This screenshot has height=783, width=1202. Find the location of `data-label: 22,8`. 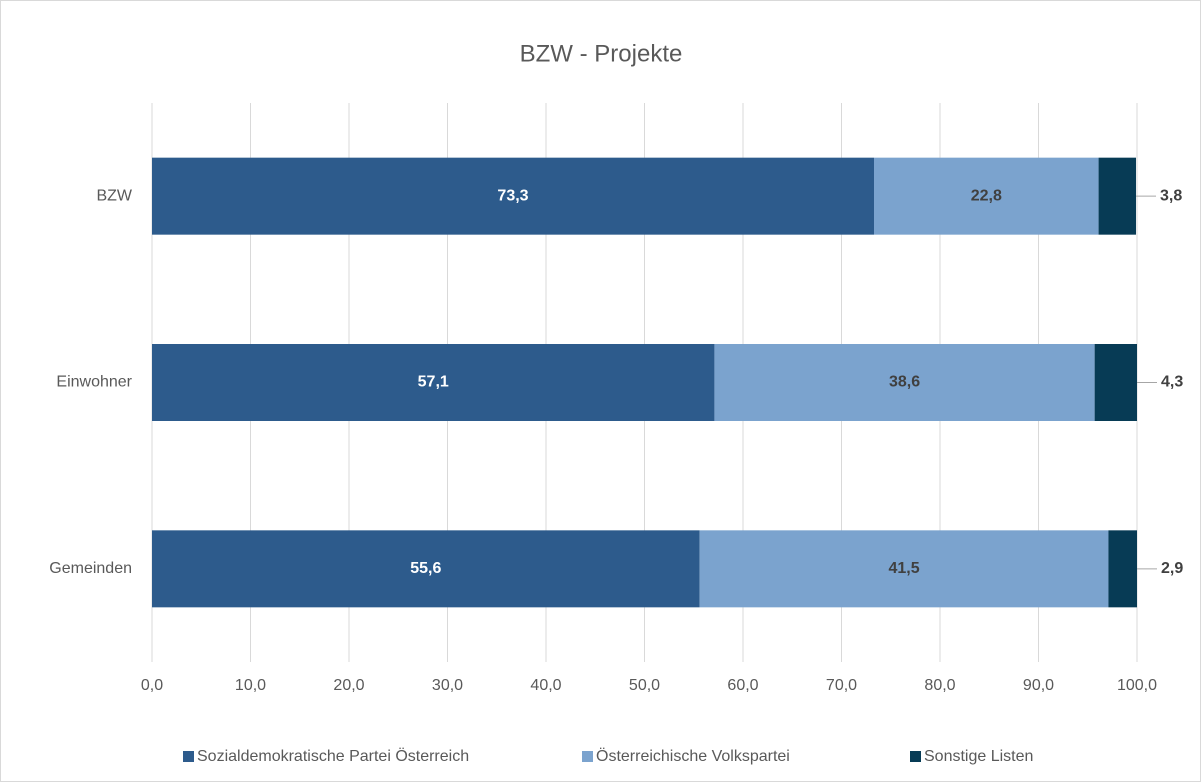

data-label: 22,8 is located at coordinates (986, 195).